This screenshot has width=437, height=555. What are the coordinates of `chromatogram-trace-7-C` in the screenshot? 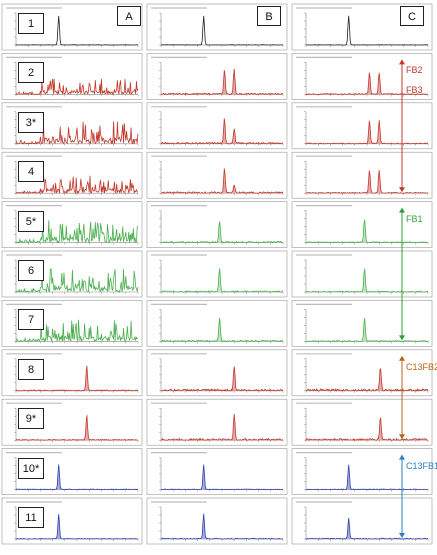 It's located at (367, 330).